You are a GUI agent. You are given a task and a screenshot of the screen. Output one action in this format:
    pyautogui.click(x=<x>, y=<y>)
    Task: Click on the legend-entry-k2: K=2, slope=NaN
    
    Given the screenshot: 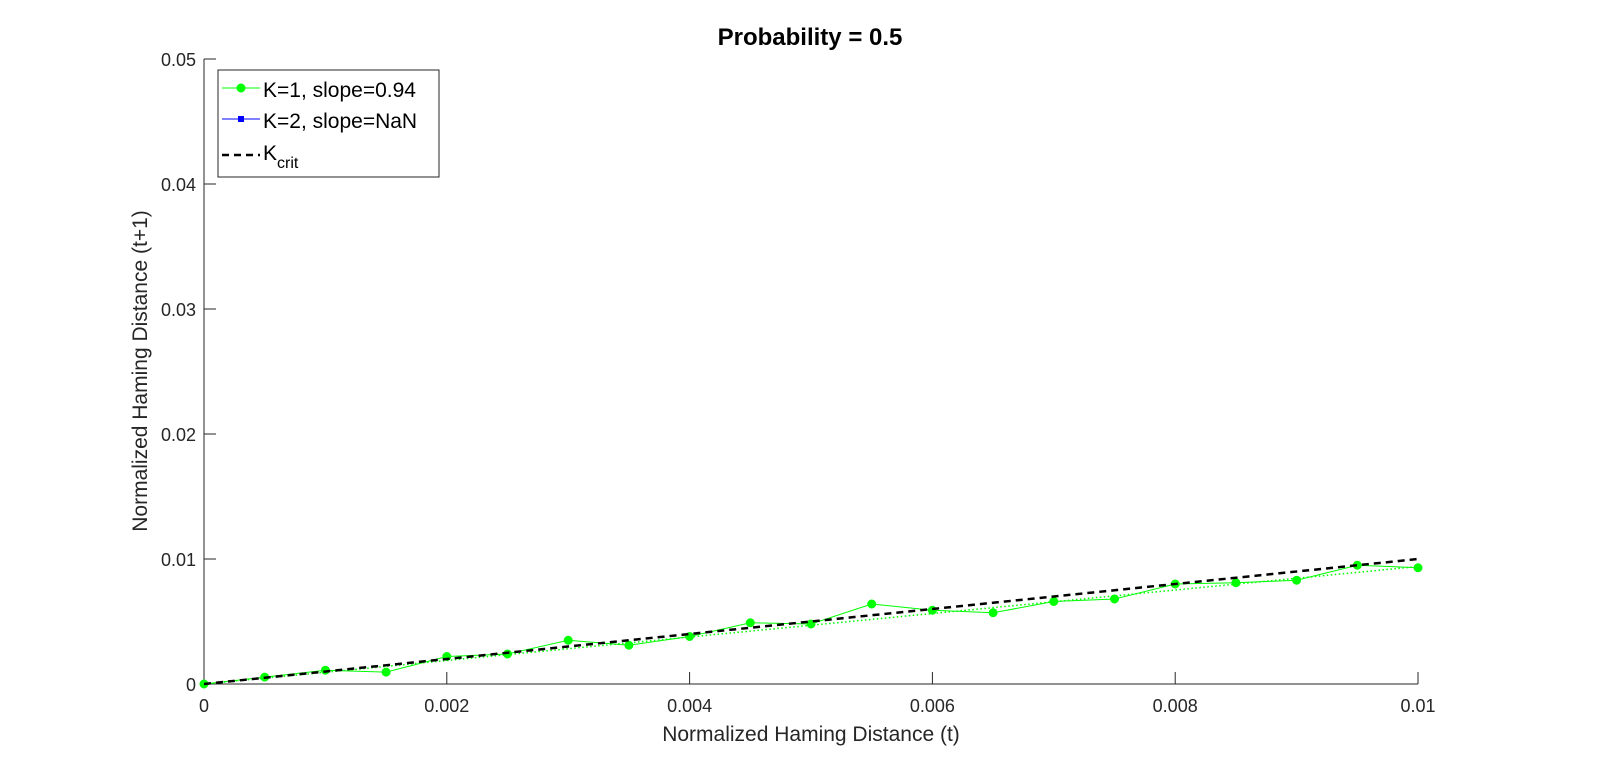 What is the action you would take?
    pyautogui.click(x=319, y=121)
    